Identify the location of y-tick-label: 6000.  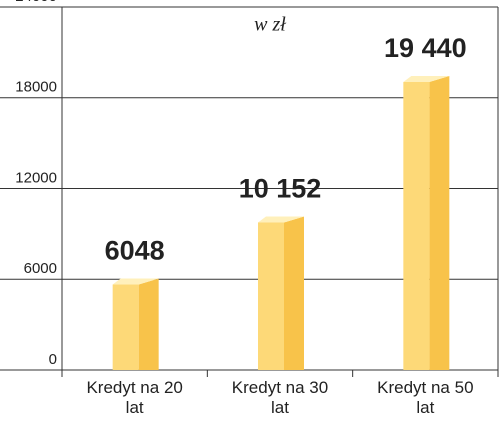
(40, 268).